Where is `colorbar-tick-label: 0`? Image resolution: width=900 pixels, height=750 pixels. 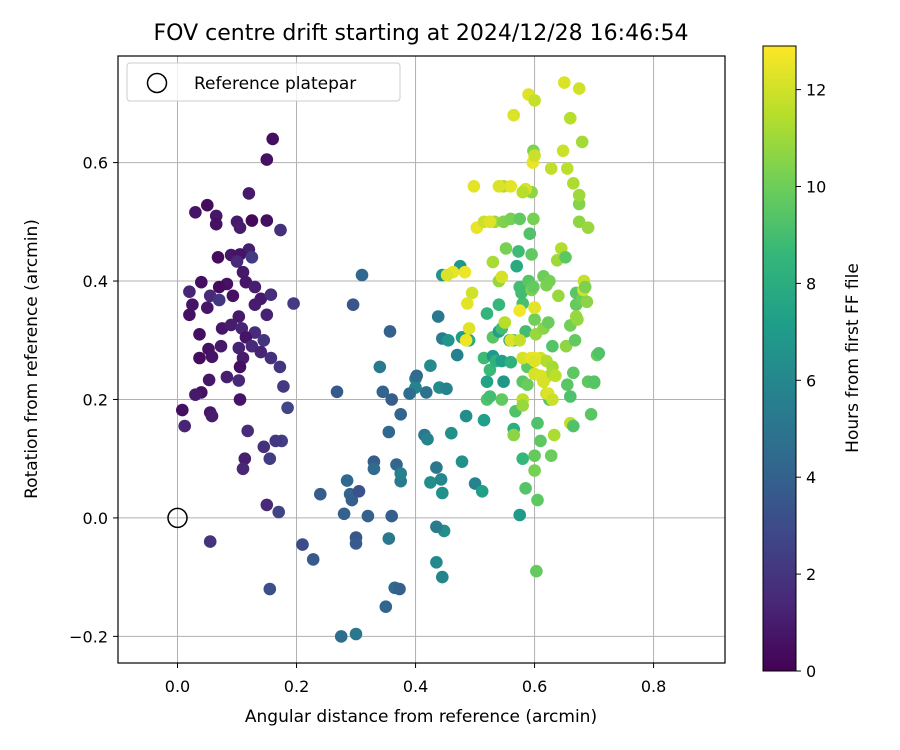
colorbar-tick-label: 0 is located at coordinates (811, 671).